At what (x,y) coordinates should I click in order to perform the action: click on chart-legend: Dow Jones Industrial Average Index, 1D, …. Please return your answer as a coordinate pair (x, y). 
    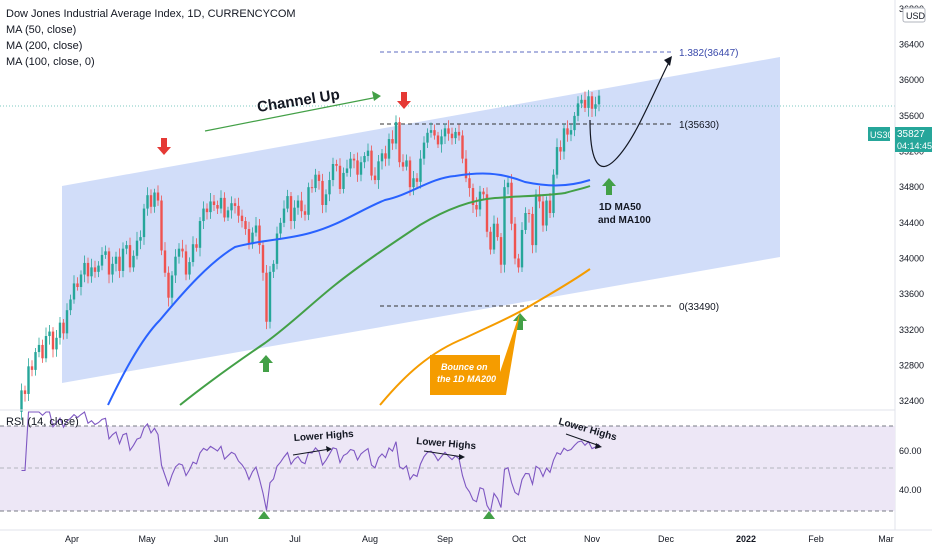
    Looking at the image, I should click on (151, 38).